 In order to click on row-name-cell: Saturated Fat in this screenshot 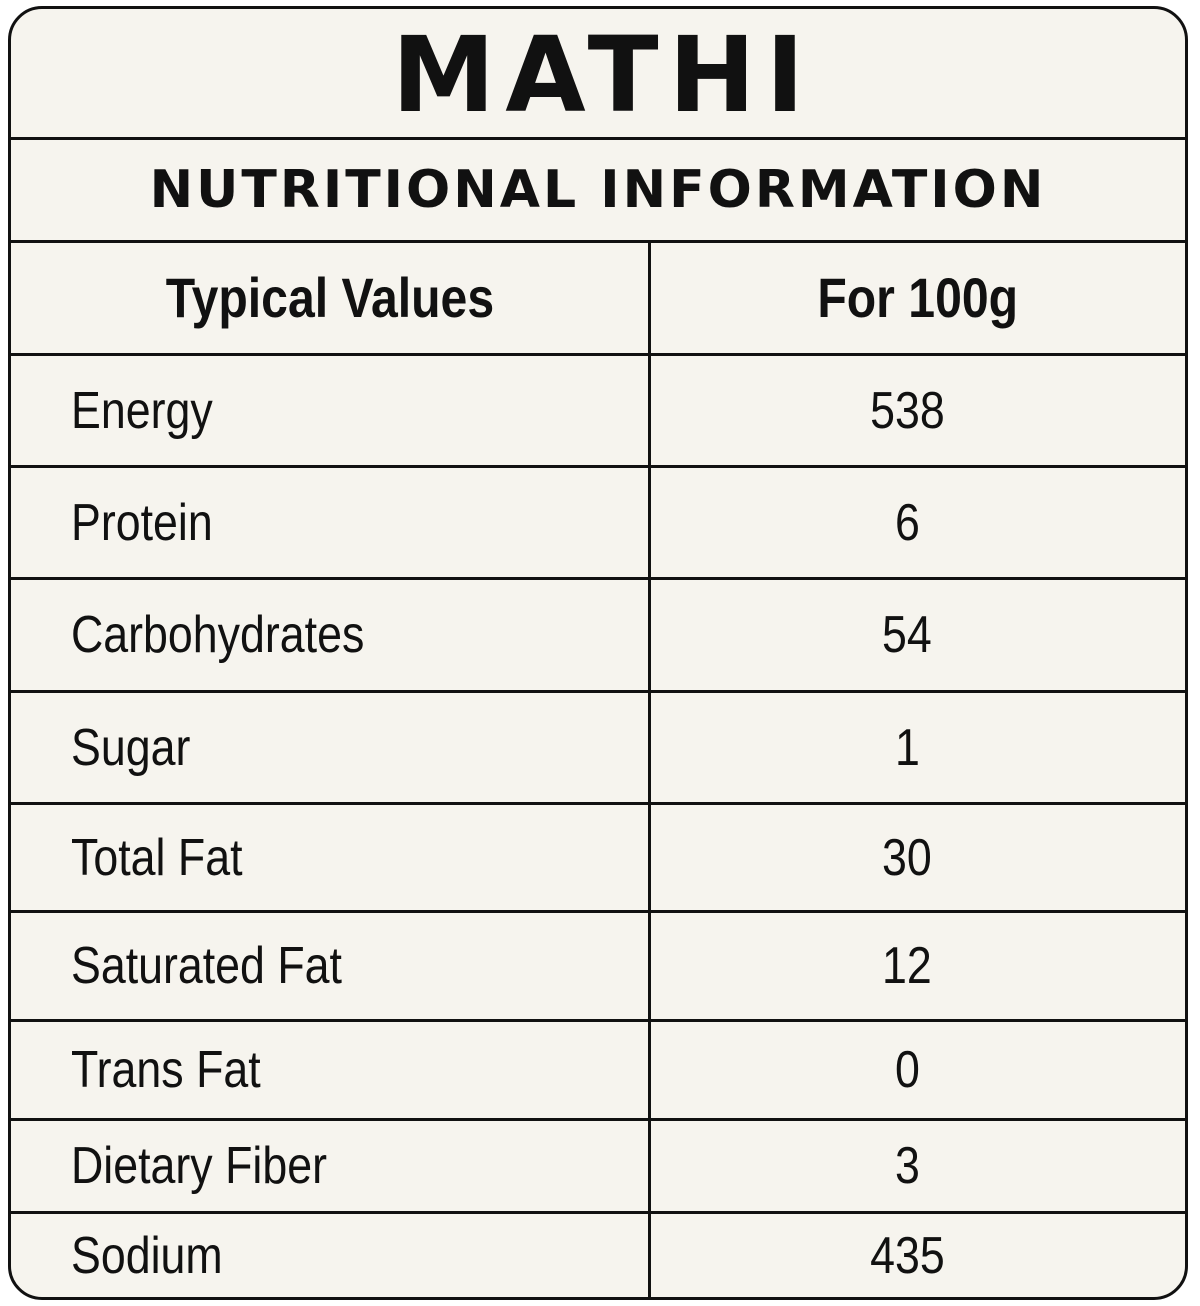, I will do `click(329, 966)`.